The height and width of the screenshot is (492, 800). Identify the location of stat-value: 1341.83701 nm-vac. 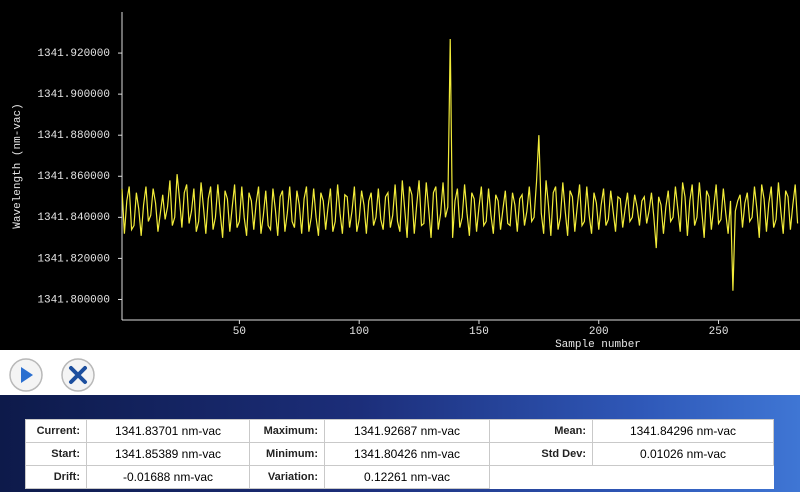
(168, 431).